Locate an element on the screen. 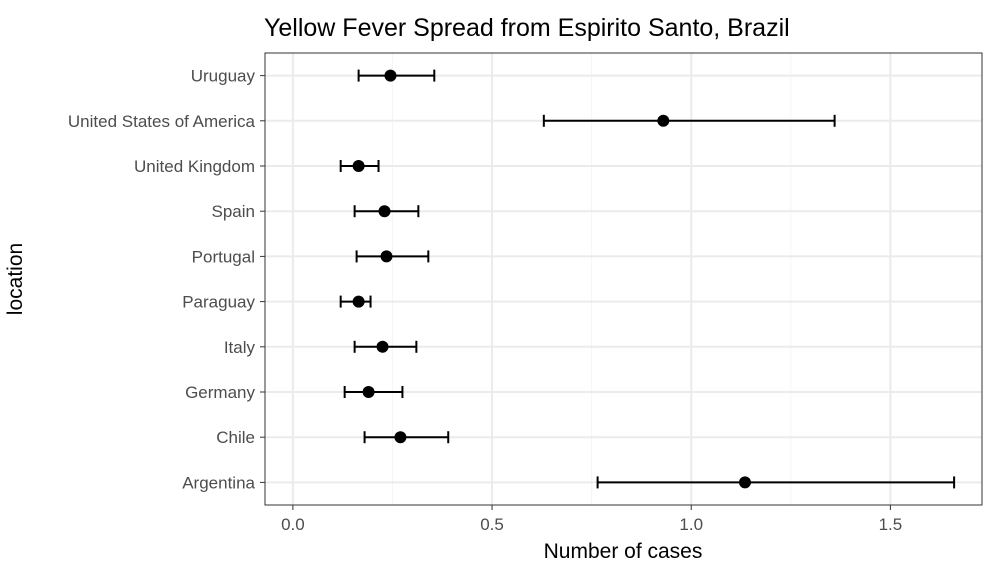  y-tick-label: Portugal is located at coordinates (223, 256).